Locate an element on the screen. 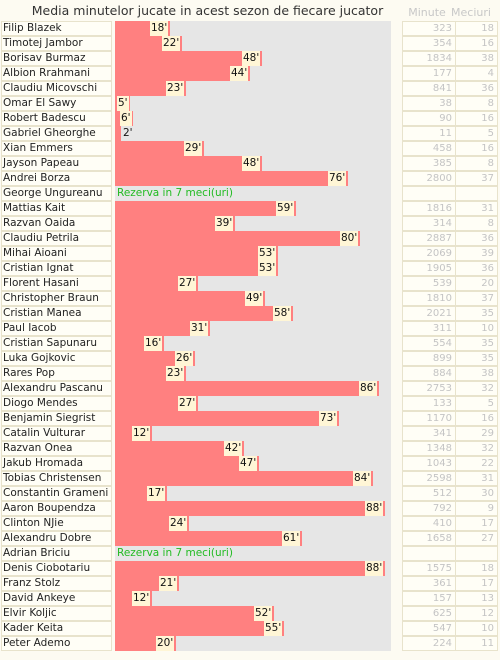 The height and width of the screenshot is (660, 500). games-cell: 9 is located at coordinates (476, 508).